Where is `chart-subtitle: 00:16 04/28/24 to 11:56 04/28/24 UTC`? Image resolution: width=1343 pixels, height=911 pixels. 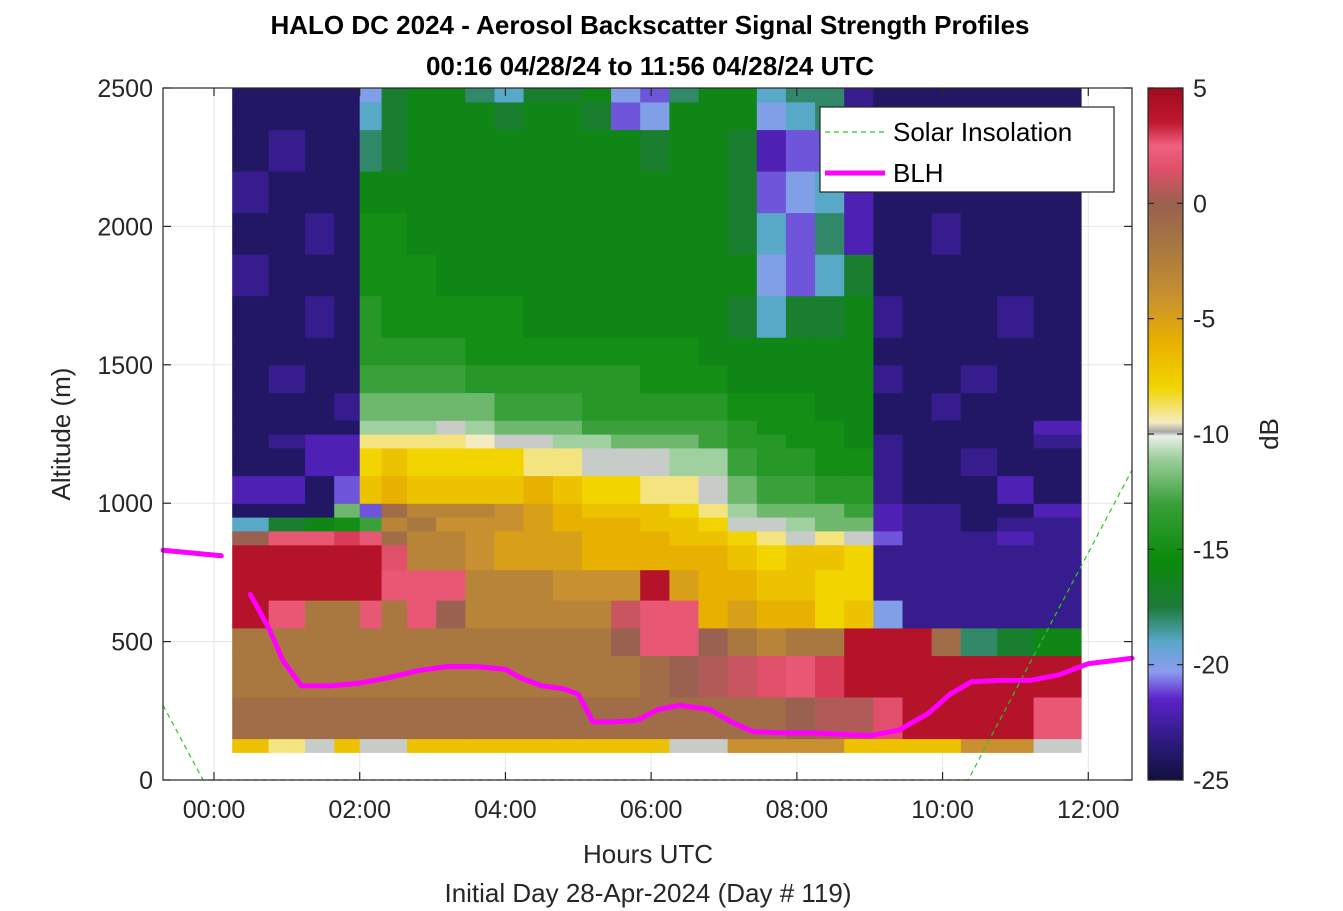
chart-subtitle: 00:16 04/28/24 to 11:56 04/28/24 UTC is located at coordinates (650, 66).